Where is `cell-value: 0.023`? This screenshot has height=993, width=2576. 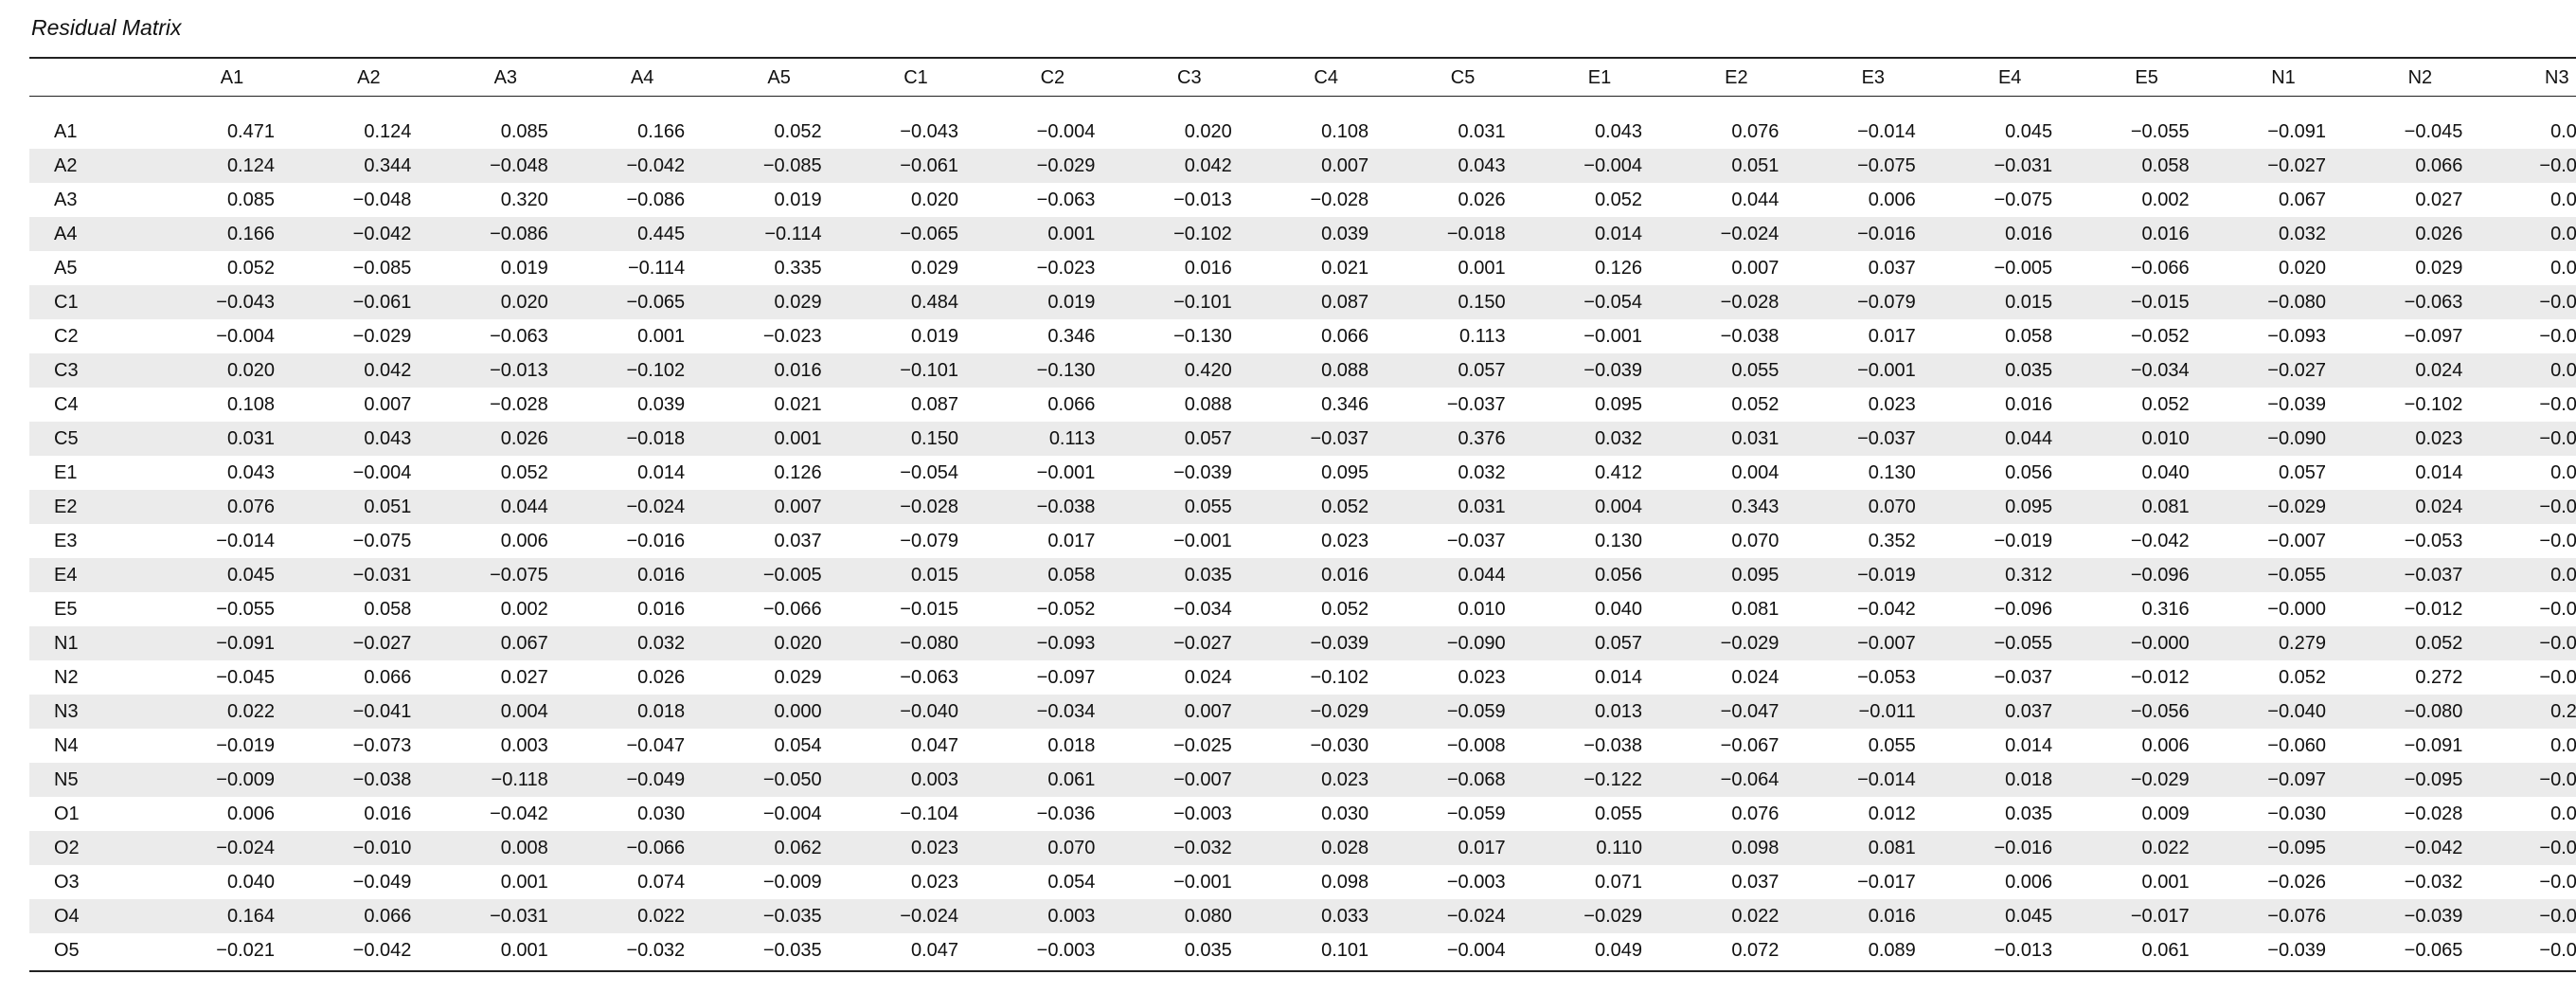 cell-value: 0.023 is located at coordinates (934, 882).